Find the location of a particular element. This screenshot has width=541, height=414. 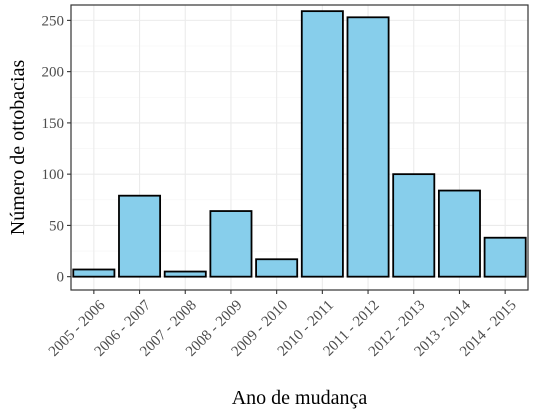

x-axis-title: Ano de mudança is located at coordinates (300, 398).